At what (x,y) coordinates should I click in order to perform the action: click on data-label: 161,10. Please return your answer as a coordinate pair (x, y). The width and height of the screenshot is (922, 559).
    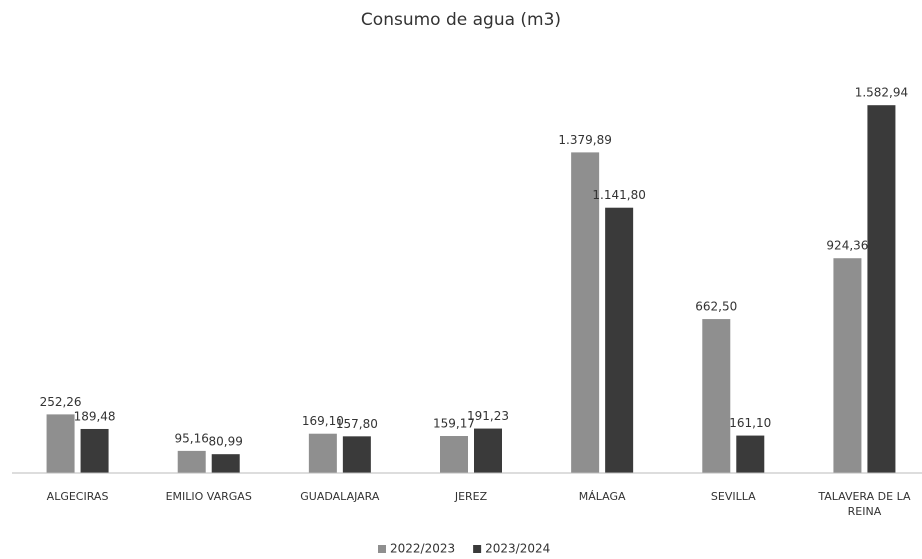
    Looking at the image, I should click on (750, 423).